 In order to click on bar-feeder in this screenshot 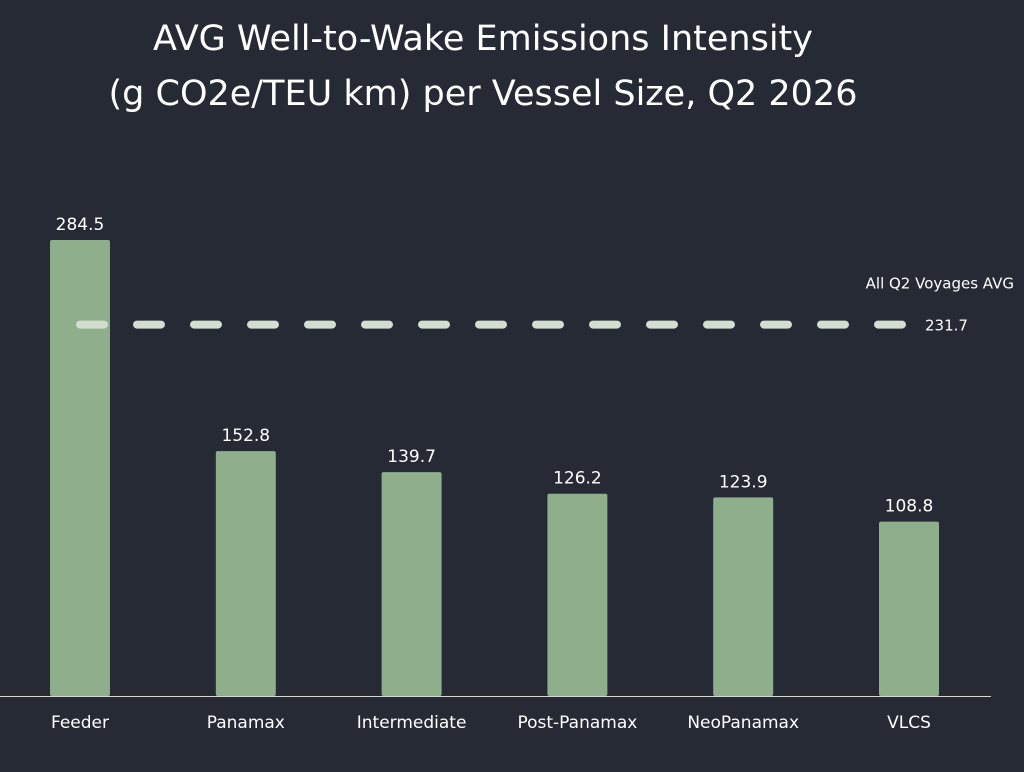, I will do `click(80, 468)`.